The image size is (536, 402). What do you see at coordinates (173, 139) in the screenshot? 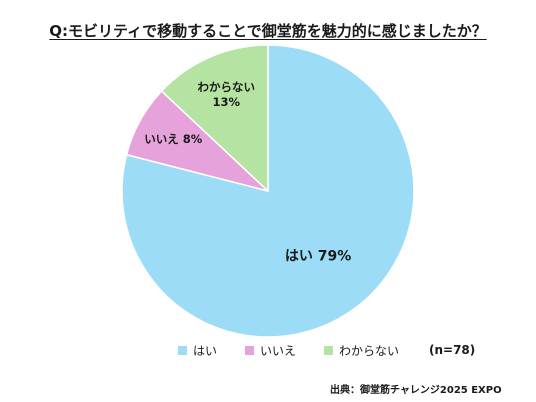
I see `slice-label-no: いいえ 8%` at bounding box center [173, 139].